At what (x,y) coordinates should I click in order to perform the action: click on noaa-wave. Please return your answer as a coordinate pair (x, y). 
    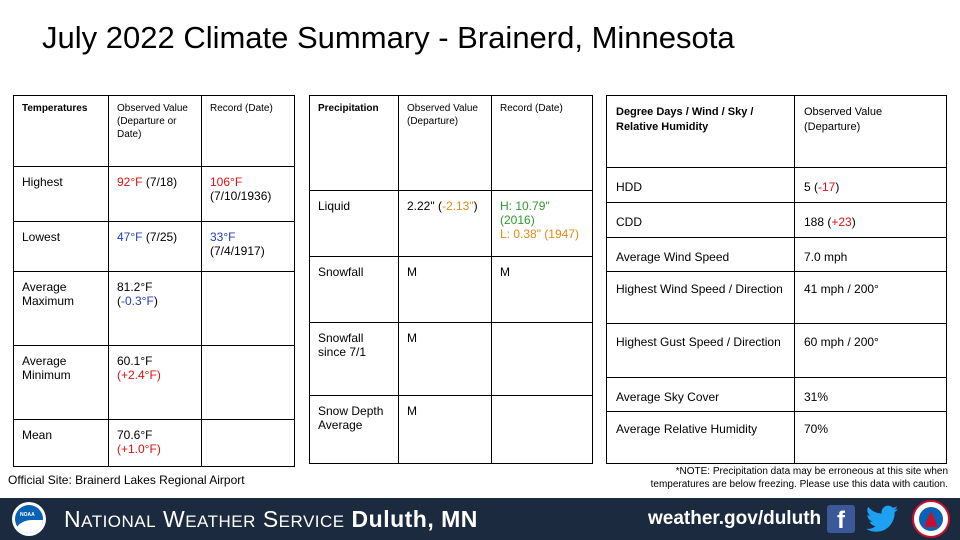
    Looking at the image, I should click on (29, 526).